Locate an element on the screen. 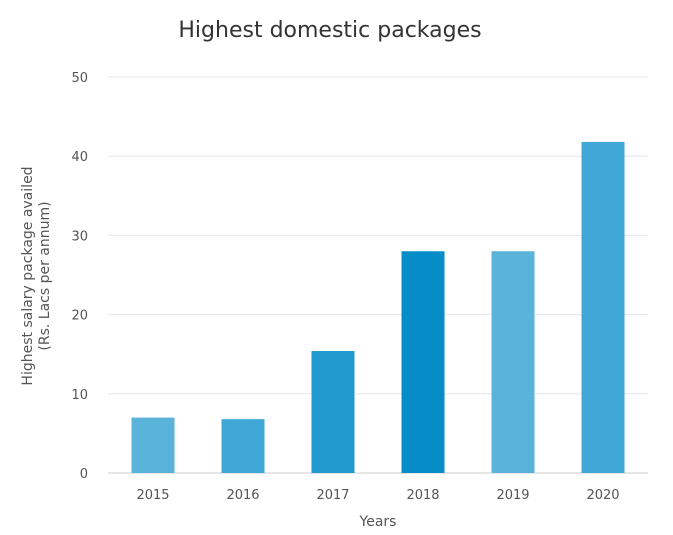 This screenshot has height=535, width=673. x-tick-label: 2017 is located at coordinates (332, 495).